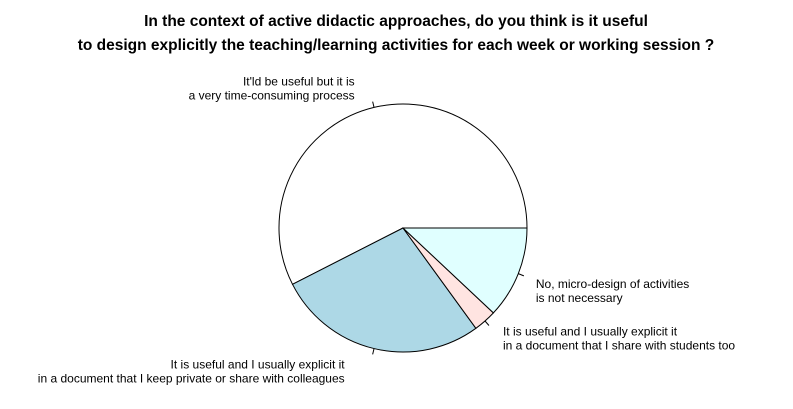 The image size is (793, 409). Describe the element at coordinates (272, 96) in the screenshot. I see `slice-label-0-line-2: a very time-consuming process` at that location.